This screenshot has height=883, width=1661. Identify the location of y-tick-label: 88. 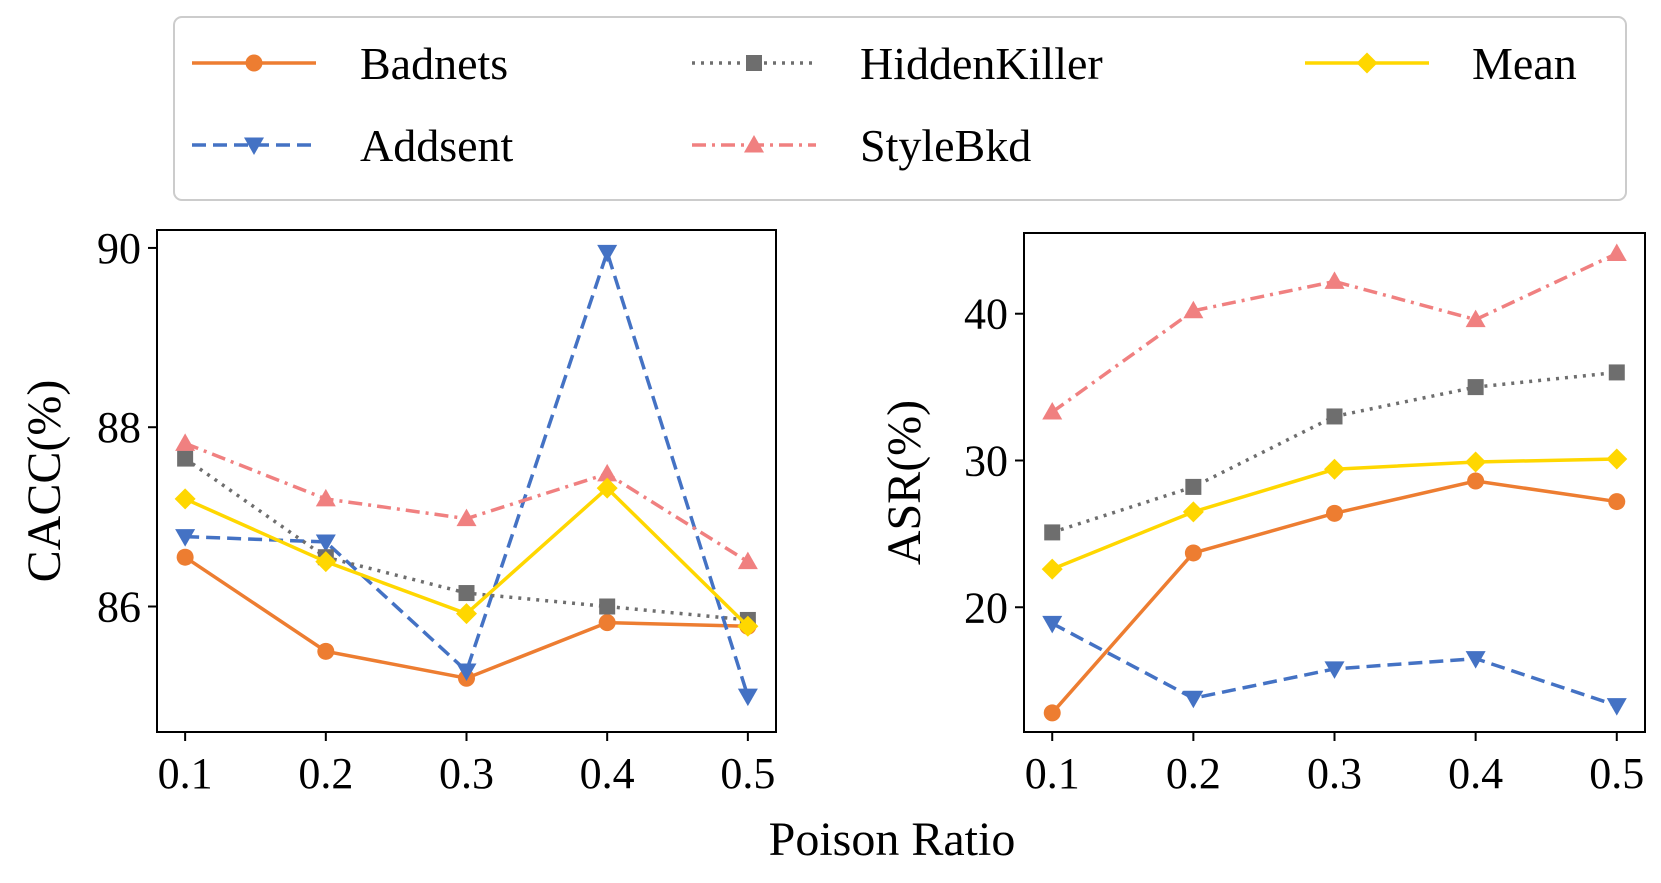
(119, 427).